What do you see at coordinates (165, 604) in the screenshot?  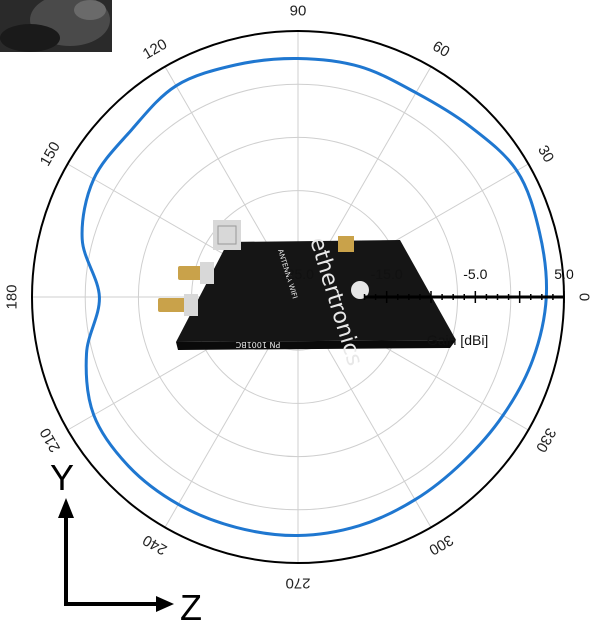 I see `horizontal-arrowhead` at bounding box center [165, 604].